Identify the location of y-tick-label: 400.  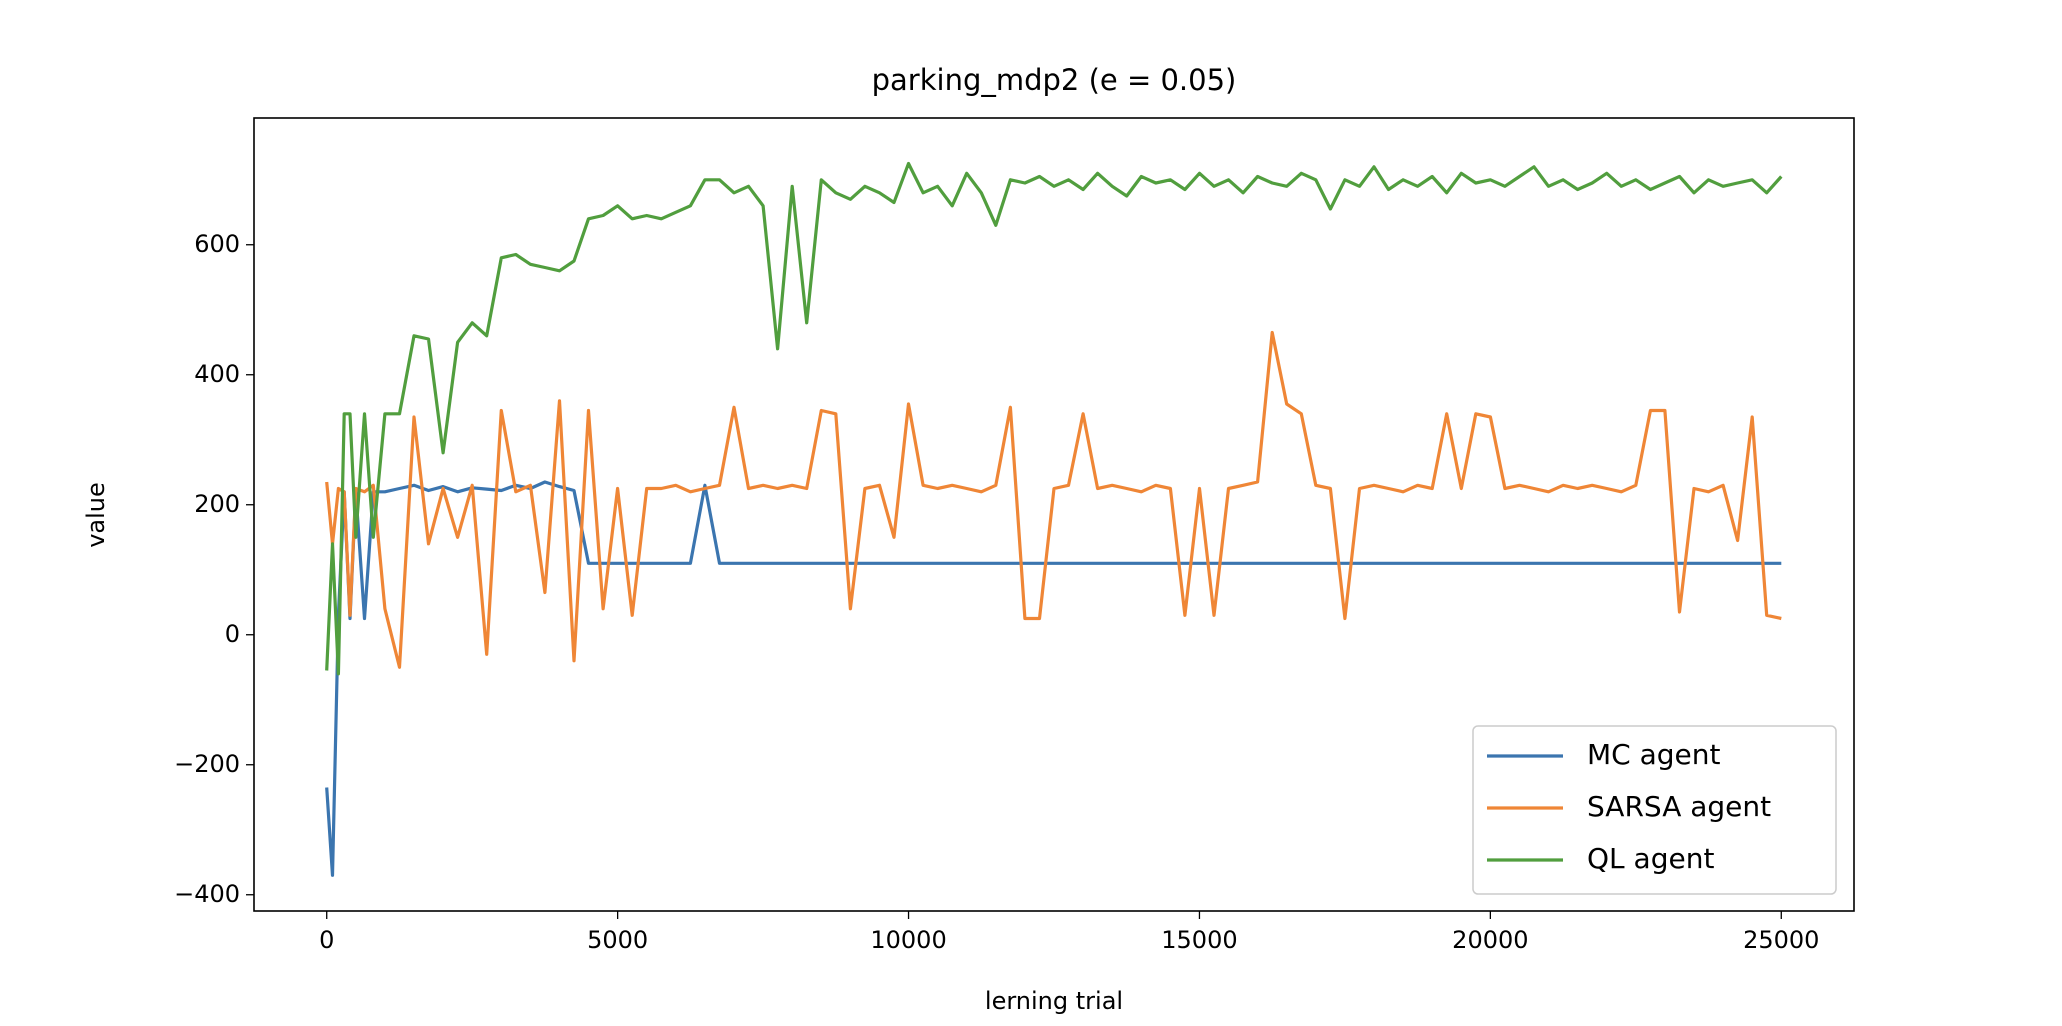
(217, 374).